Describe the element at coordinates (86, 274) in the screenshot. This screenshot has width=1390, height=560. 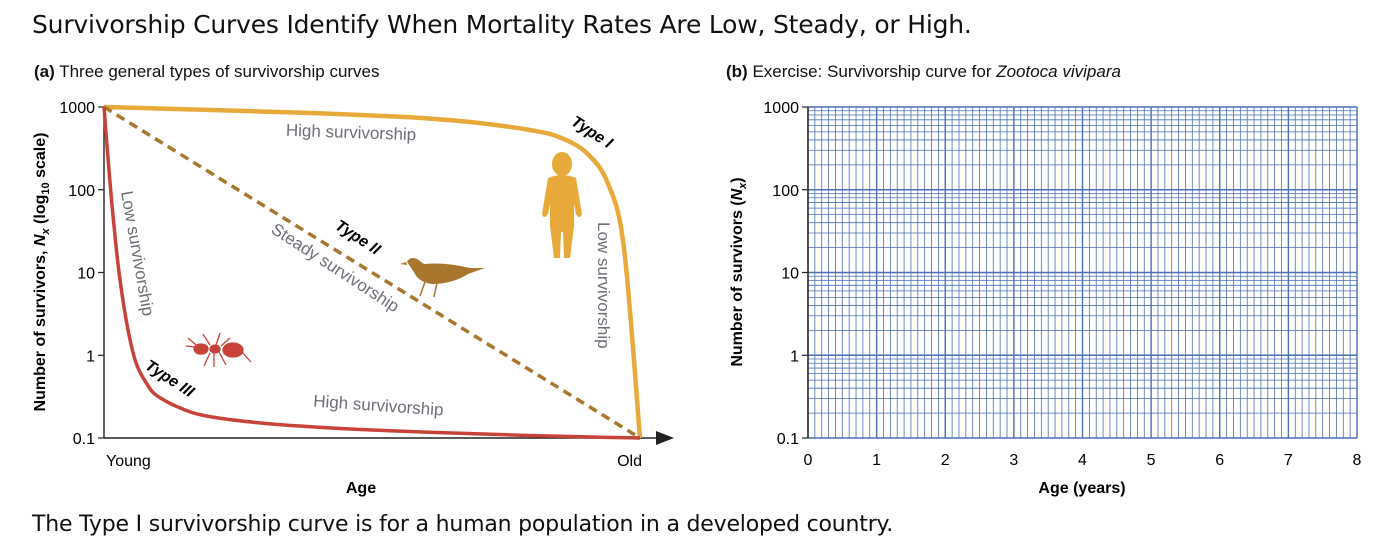
I see `panel-a-y-tick-label: 10` at that location.